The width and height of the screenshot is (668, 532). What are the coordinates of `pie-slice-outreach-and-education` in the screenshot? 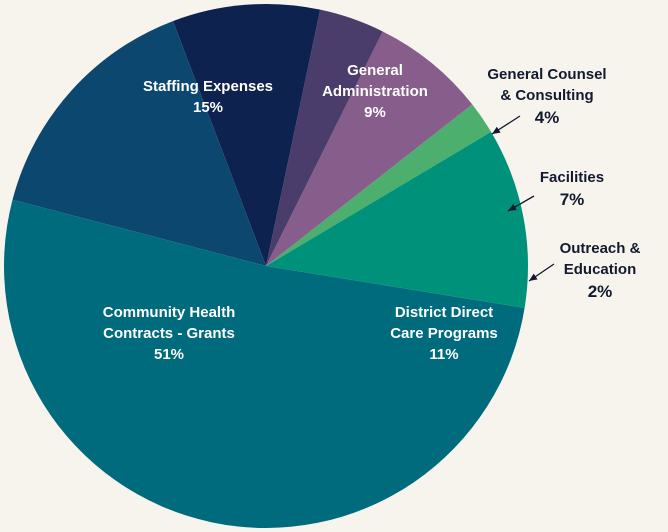 It's located at (379, 185).